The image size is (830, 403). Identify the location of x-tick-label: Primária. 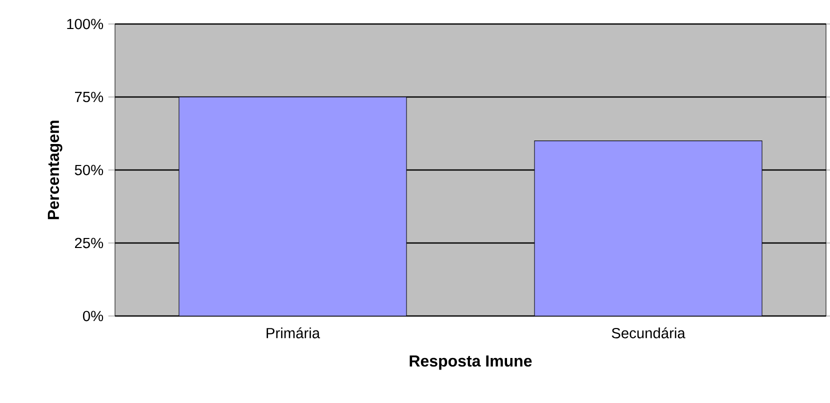
(293, 332).